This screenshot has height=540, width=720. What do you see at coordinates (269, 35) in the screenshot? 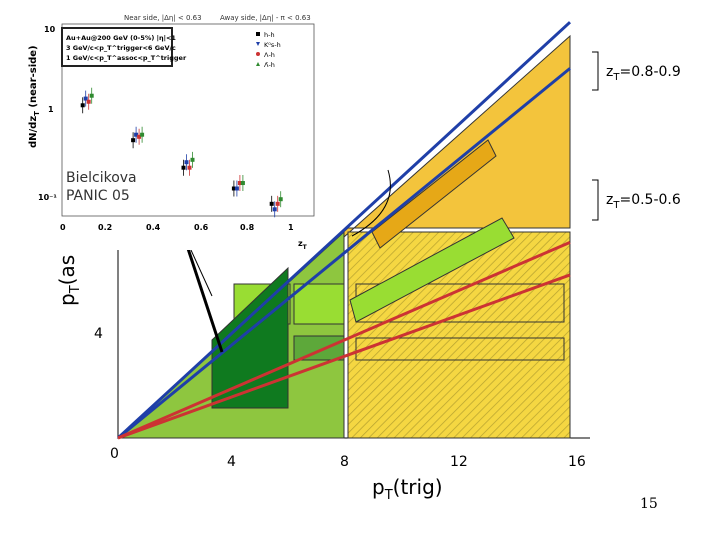
I see `legend-label-hh: h-h` at bounding box center [269, 35].